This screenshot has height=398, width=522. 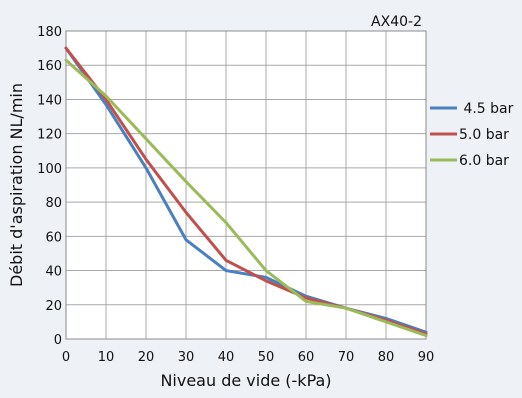 What do you see at coordinates (396, 22) in the screenshot?
I see `chart-title: AX40-2` at bounding box center [396, 22].